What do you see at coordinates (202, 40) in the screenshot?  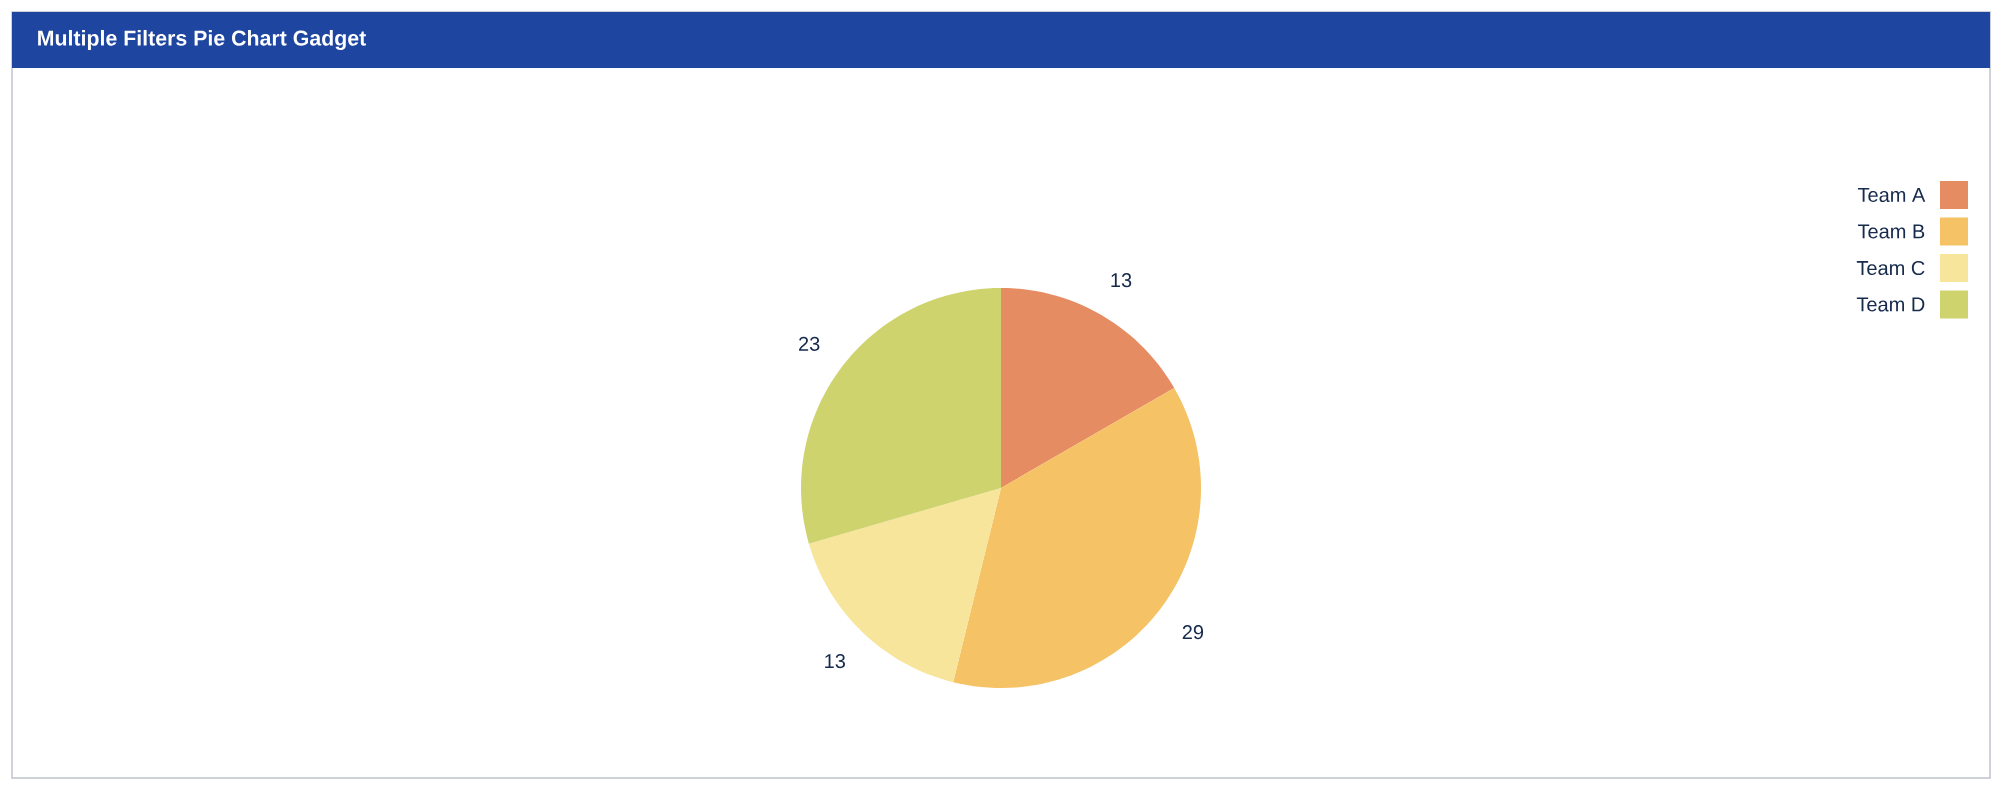 I see `text: Multiple Filters Pie Chart Gadget` at bounding box center [202, 40].